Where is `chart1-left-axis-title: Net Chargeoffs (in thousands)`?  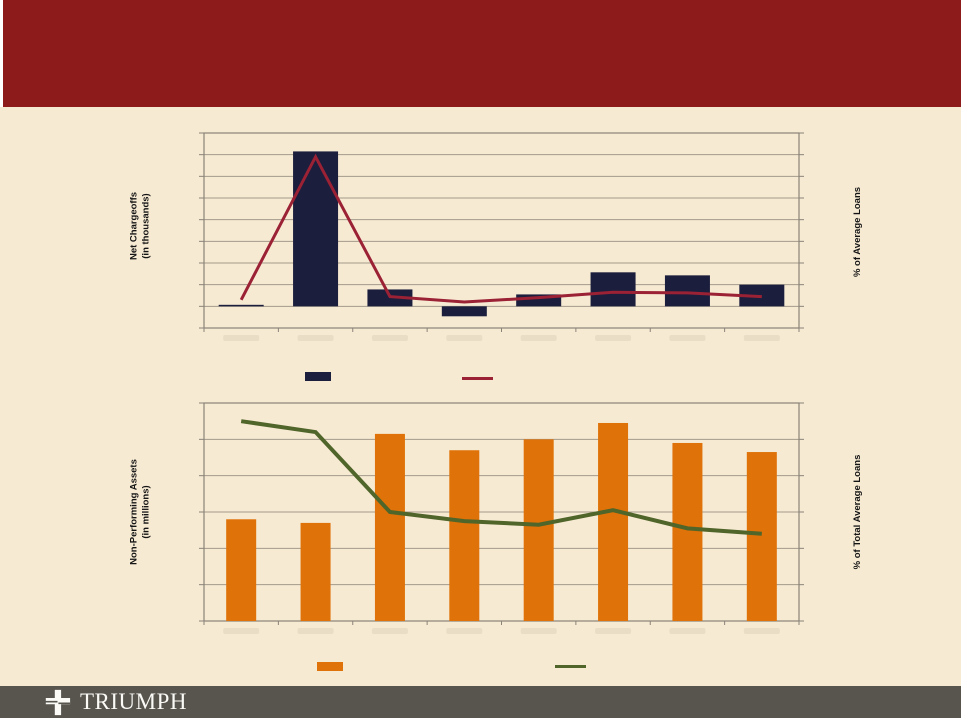
chart1-left-axis-title: Net Chargeoffs (in thousands) is located at coordinates (141, 226).